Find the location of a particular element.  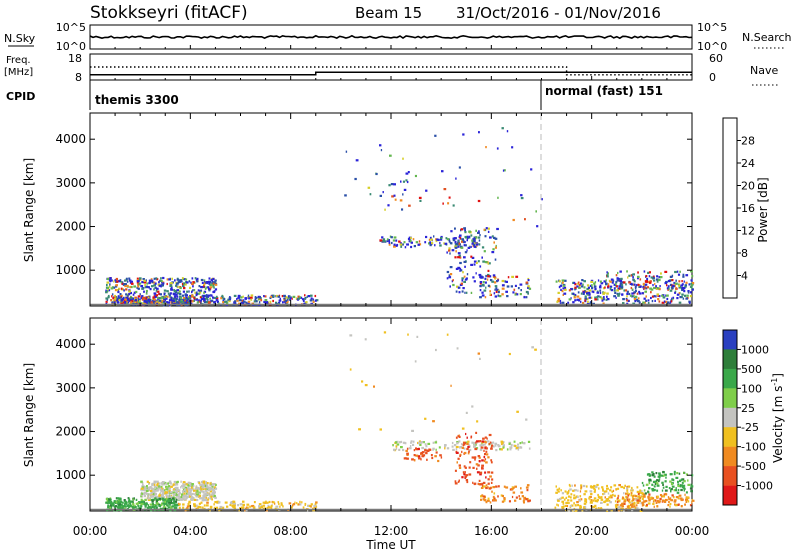

colorbar-tick-label: -1000 is located at coordinates (757, 486).